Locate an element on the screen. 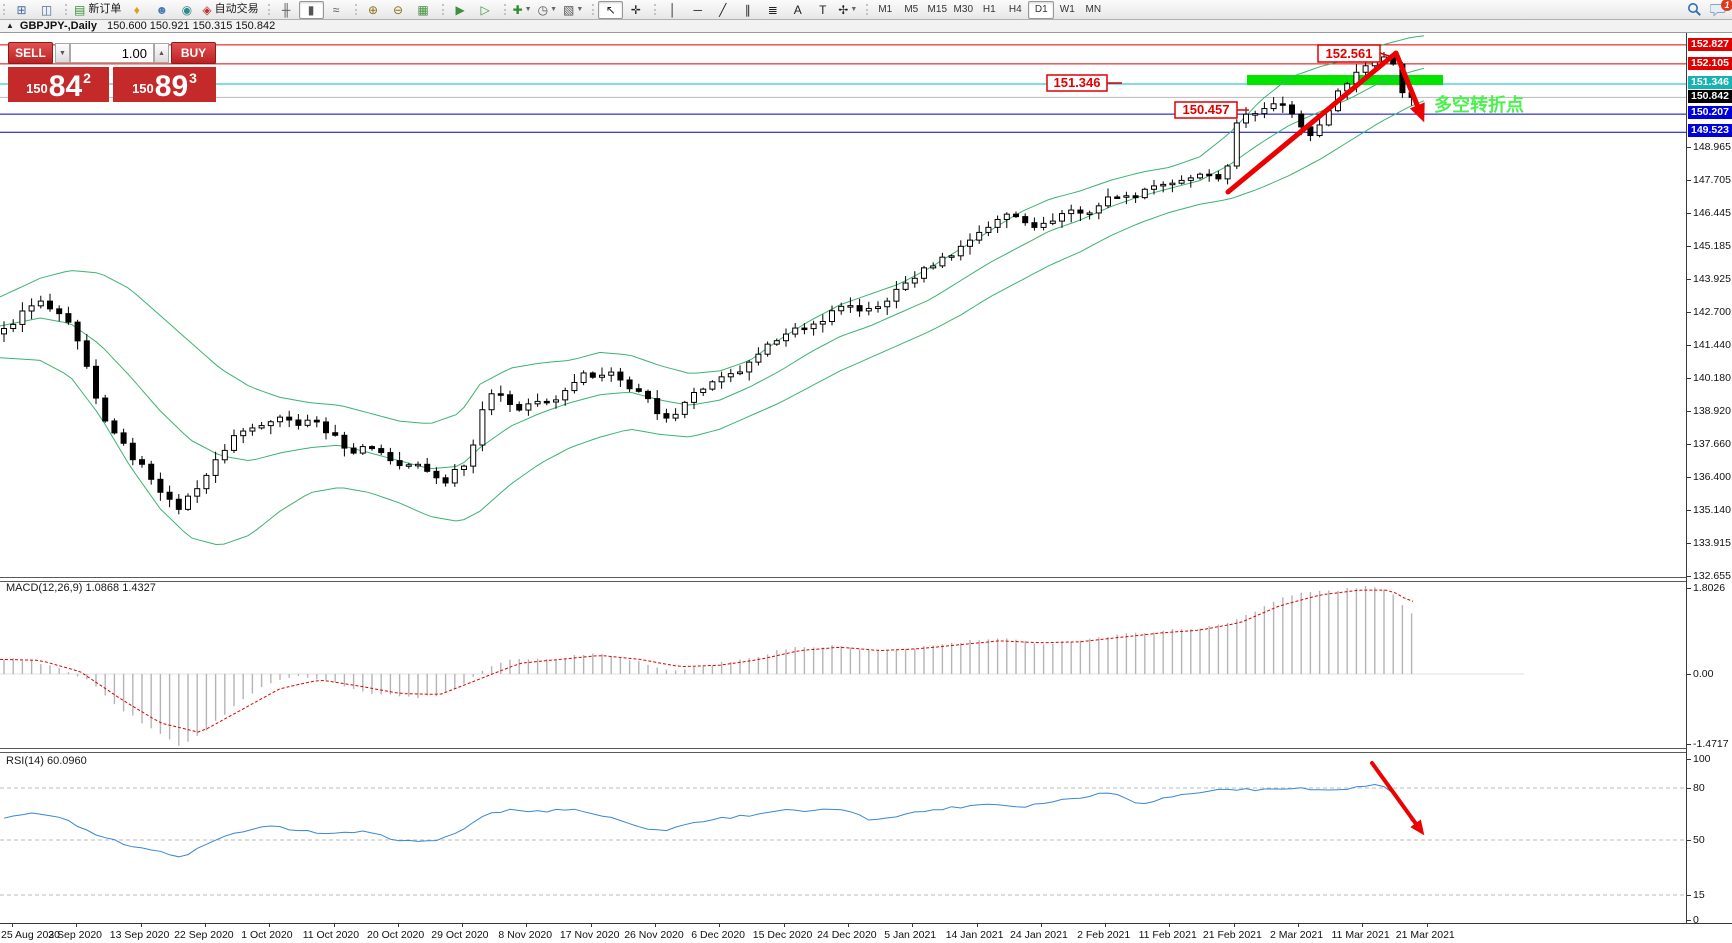  periods-button: ◷ ▼ is located at coordinates (547, 10).